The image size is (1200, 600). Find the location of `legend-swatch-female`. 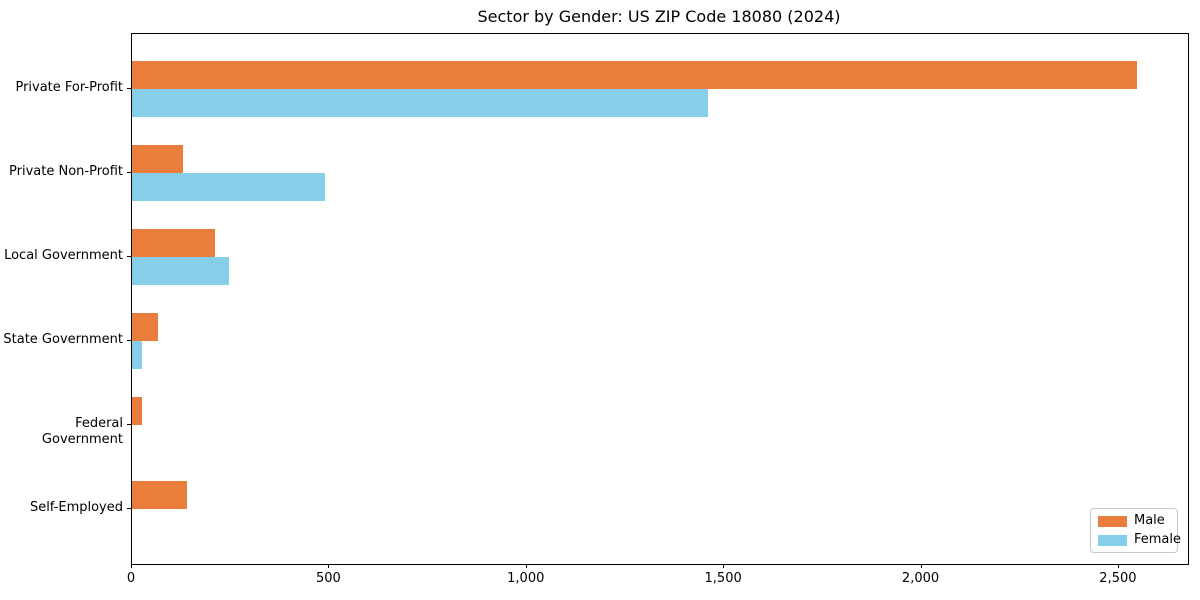

legend-swatch-female is located at coordinates (1112, 540).